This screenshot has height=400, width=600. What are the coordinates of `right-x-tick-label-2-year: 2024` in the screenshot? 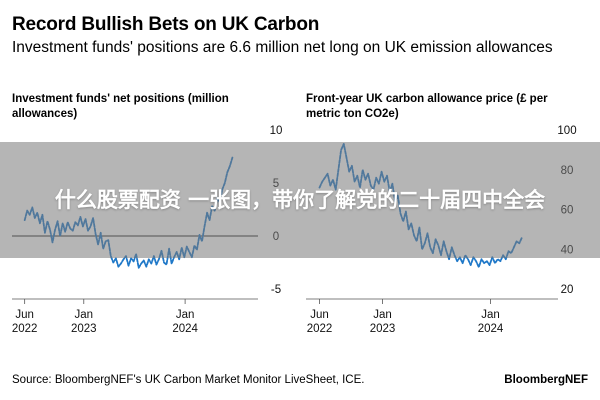 It's located at (491, 329).